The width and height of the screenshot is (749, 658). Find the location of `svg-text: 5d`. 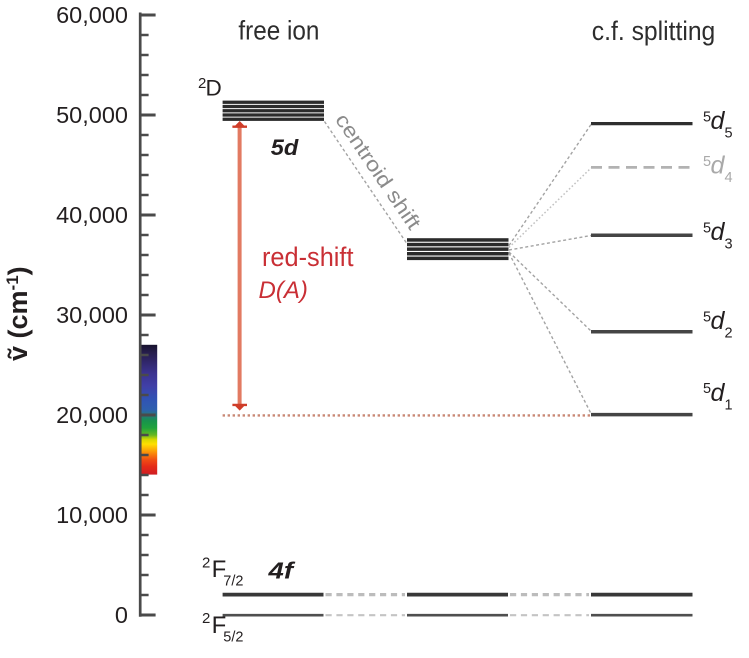

svg-text: 5d is located at coordinates (285, 147).